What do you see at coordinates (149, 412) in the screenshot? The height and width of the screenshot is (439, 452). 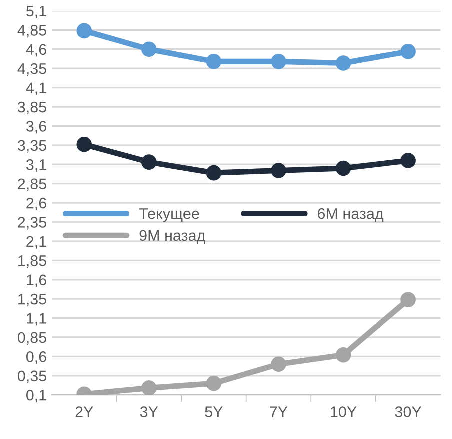 I see `x-tick-label: 3Y` at bounding box center [149, 412].